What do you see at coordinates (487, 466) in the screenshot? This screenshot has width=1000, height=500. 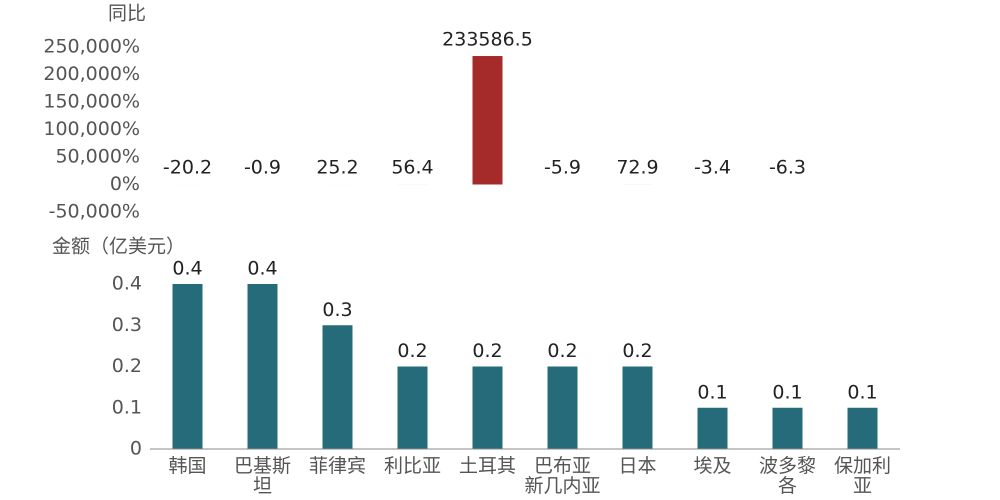 I see `x-tick-label: 土耳其` at bounding box center [487, 466].